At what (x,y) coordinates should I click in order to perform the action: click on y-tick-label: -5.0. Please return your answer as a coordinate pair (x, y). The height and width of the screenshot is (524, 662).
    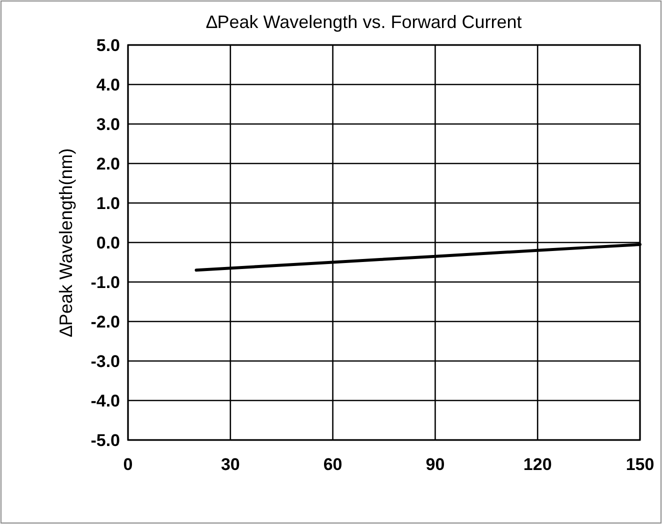
    Looking at the image, I should click on (105, 440).